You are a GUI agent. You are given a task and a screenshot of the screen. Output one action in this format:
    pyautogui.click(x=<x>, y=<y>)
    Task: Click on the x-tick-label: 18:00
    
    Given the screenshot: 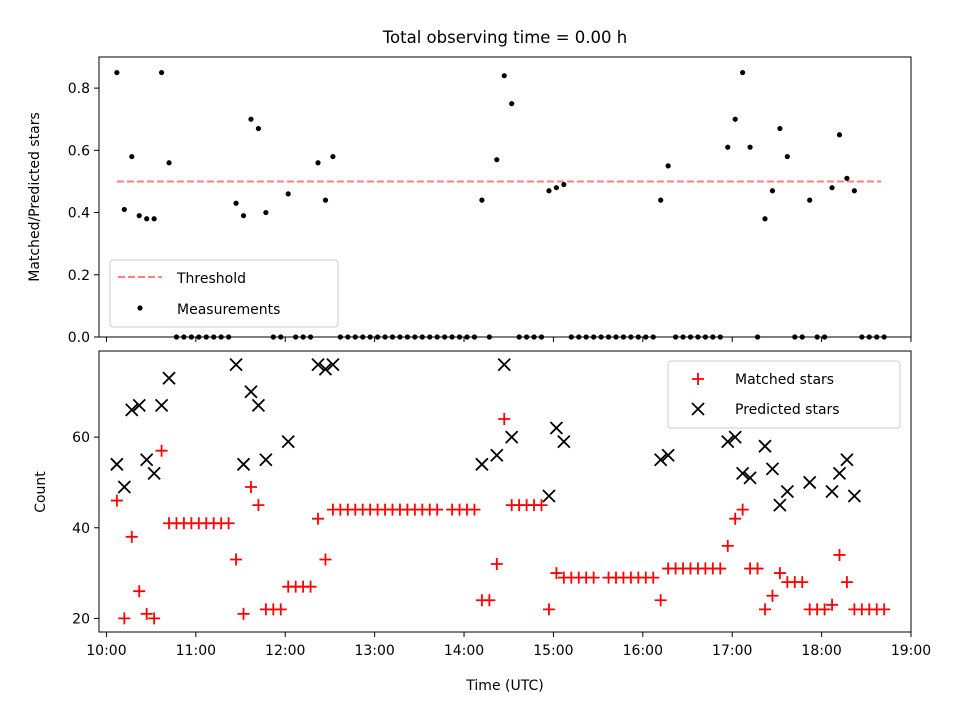 What is the action you would take?
    pyautogui.click(x=821, y=651)
    